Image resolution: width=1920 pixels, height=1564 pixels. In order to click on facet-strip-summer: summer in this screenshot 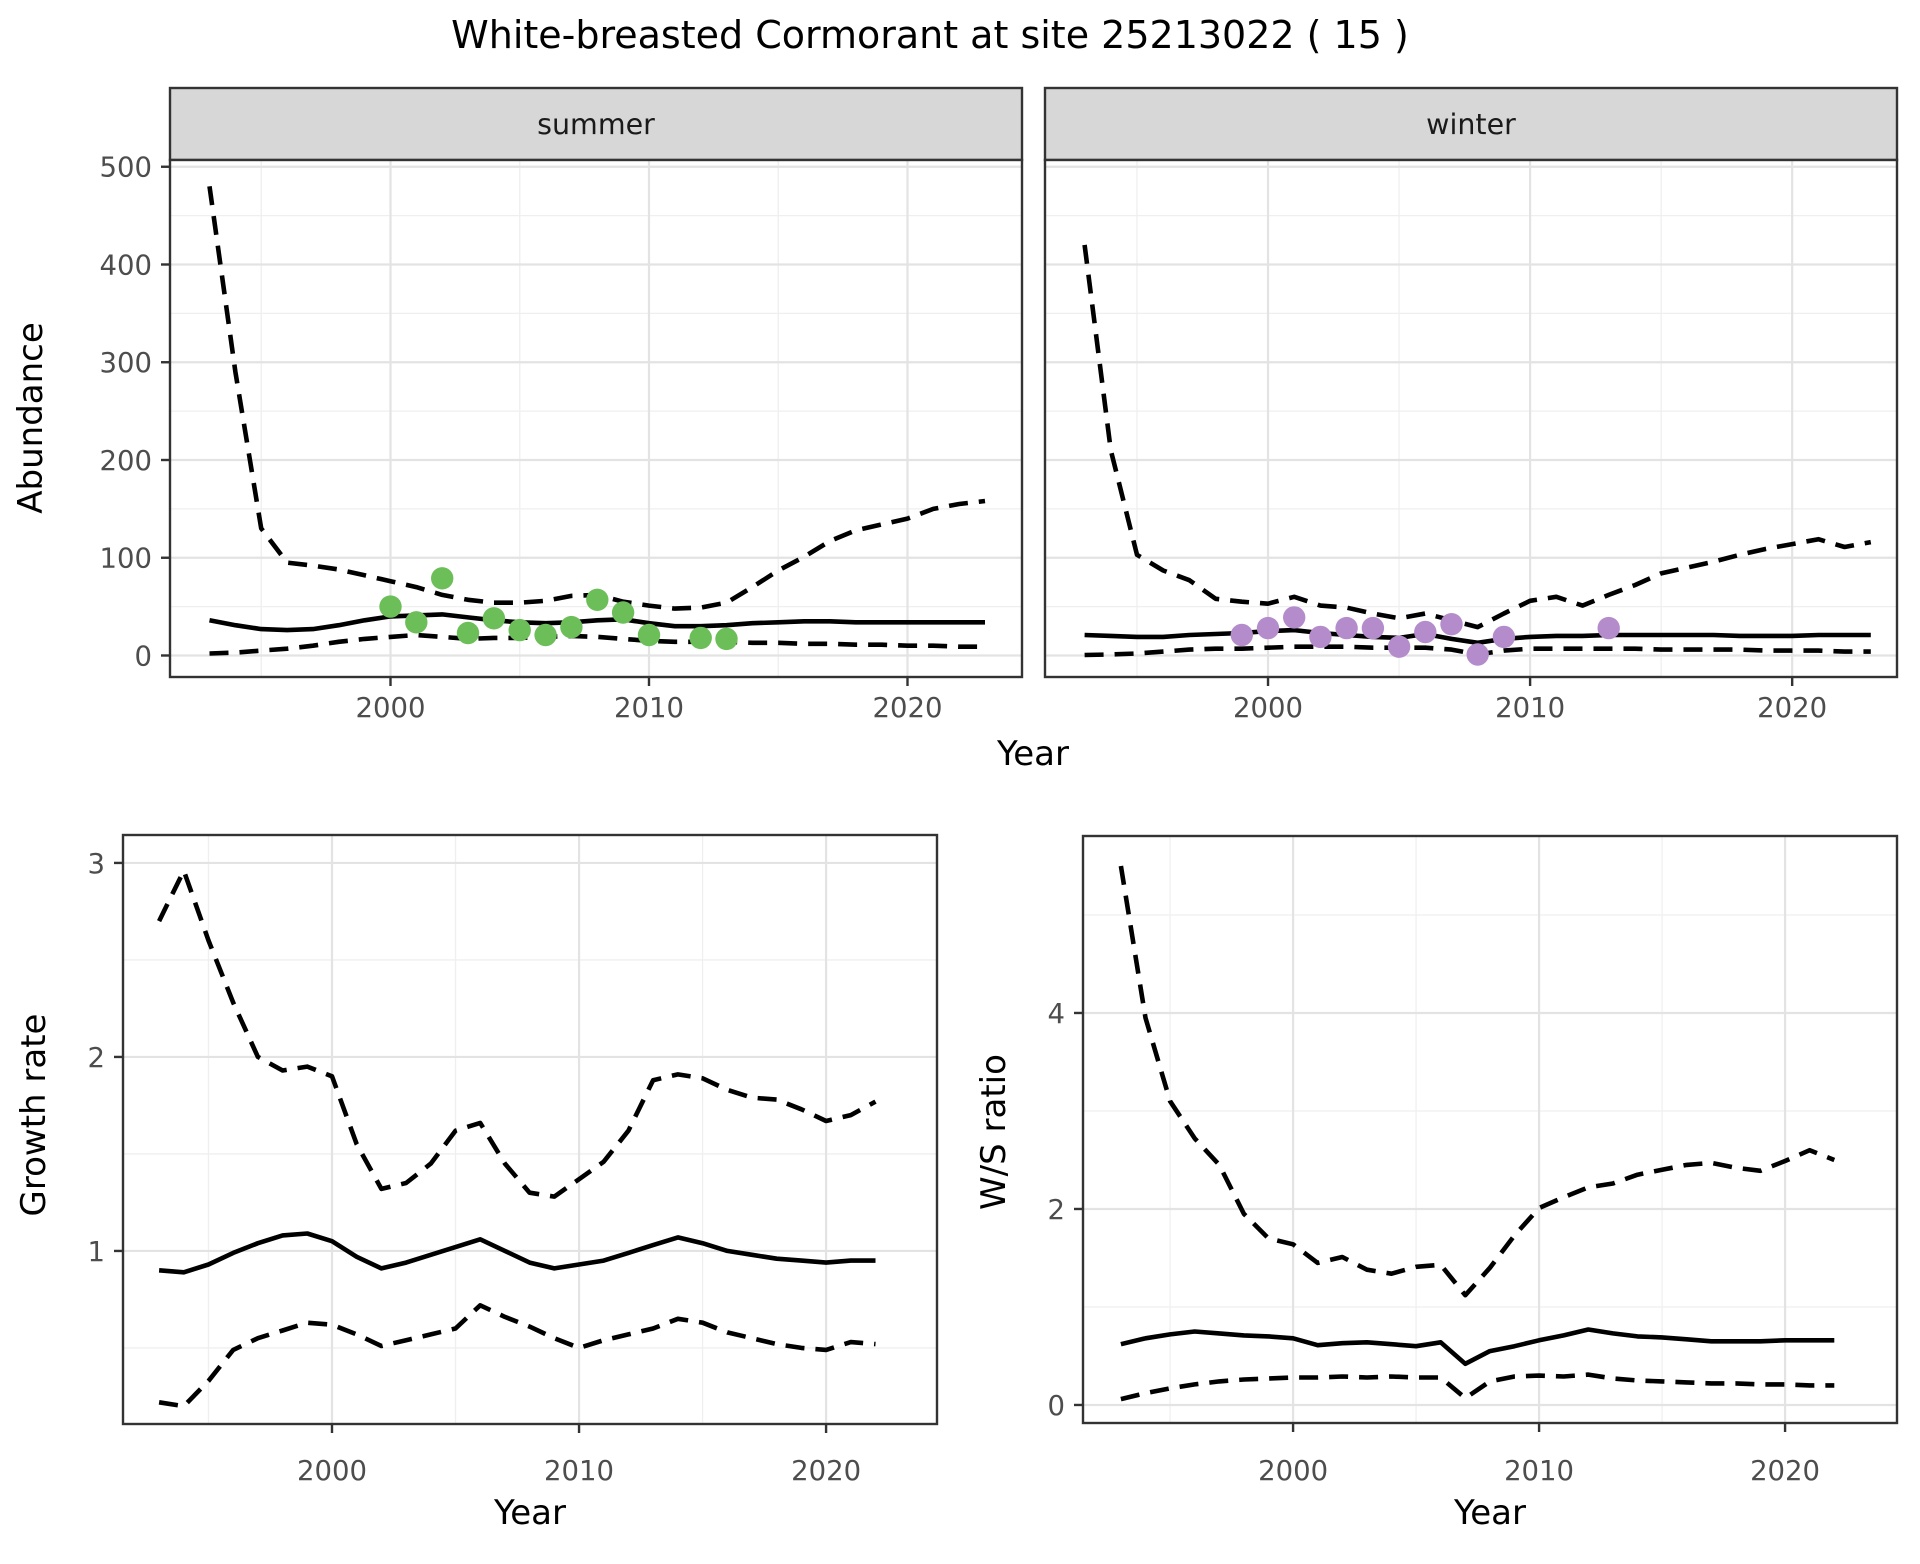, I will do `click(596, 124)`.